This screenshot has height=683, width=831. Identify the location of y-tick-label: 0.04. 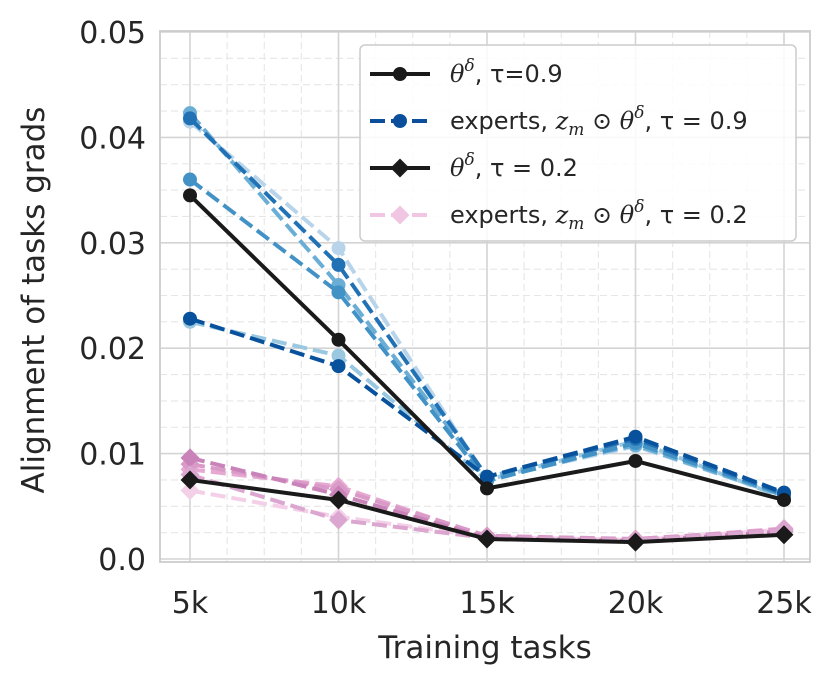
(112, 138).